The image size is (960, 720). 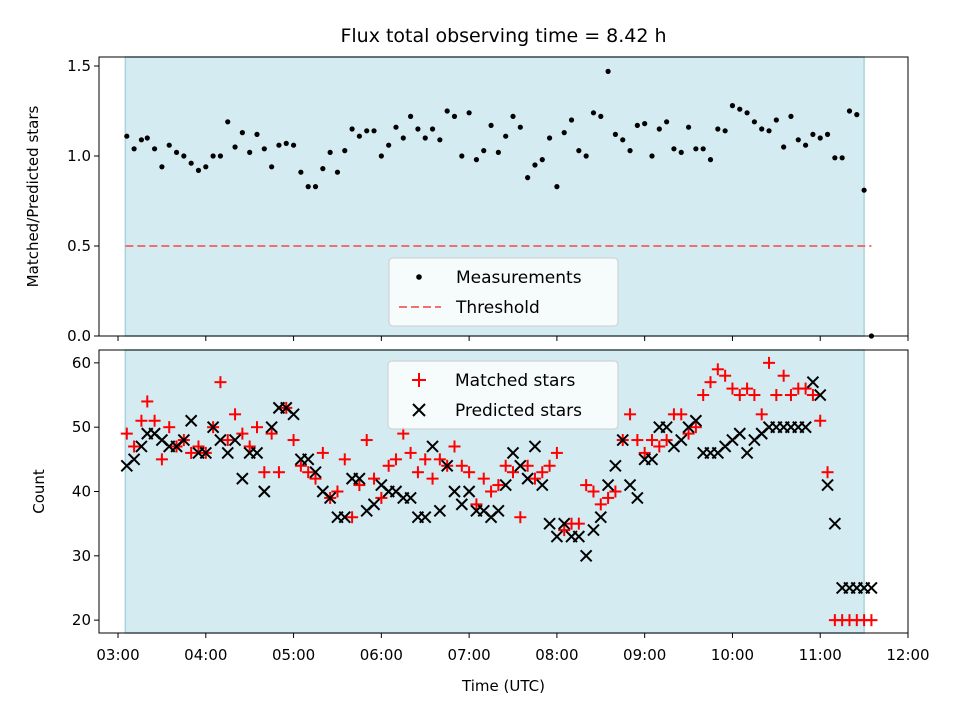 I want to click on ratio-x-ticks, so click(x=513, y=338).